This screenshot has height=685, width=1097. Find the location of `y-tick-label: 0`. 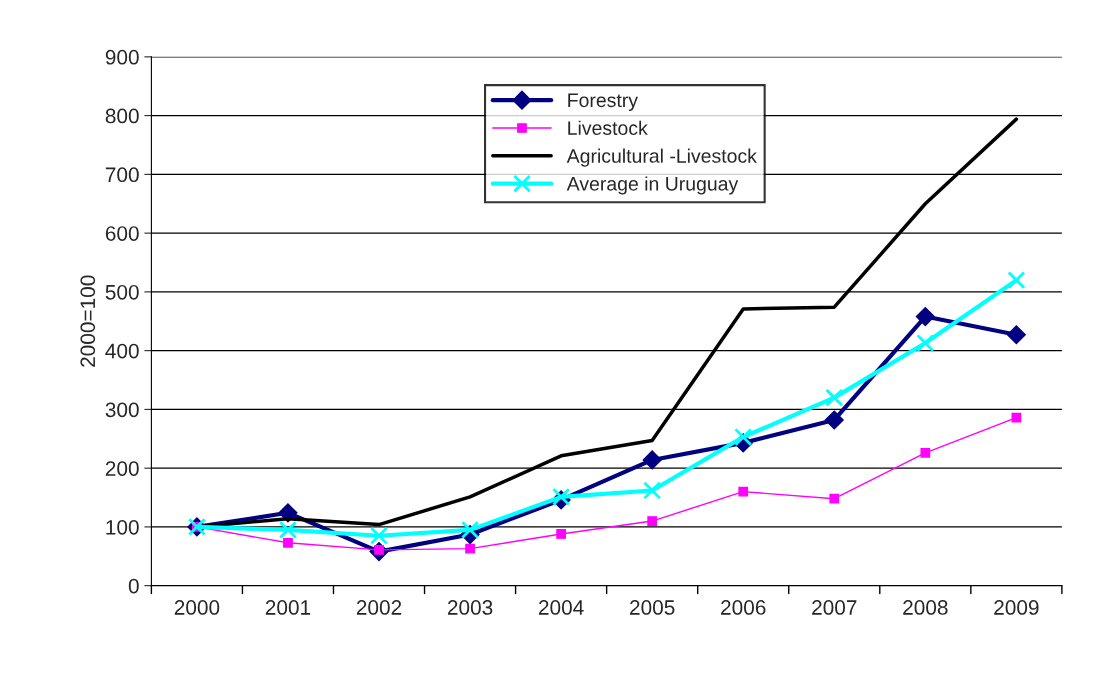

y-tick-label: 0 is located at coordinates (133, 586).